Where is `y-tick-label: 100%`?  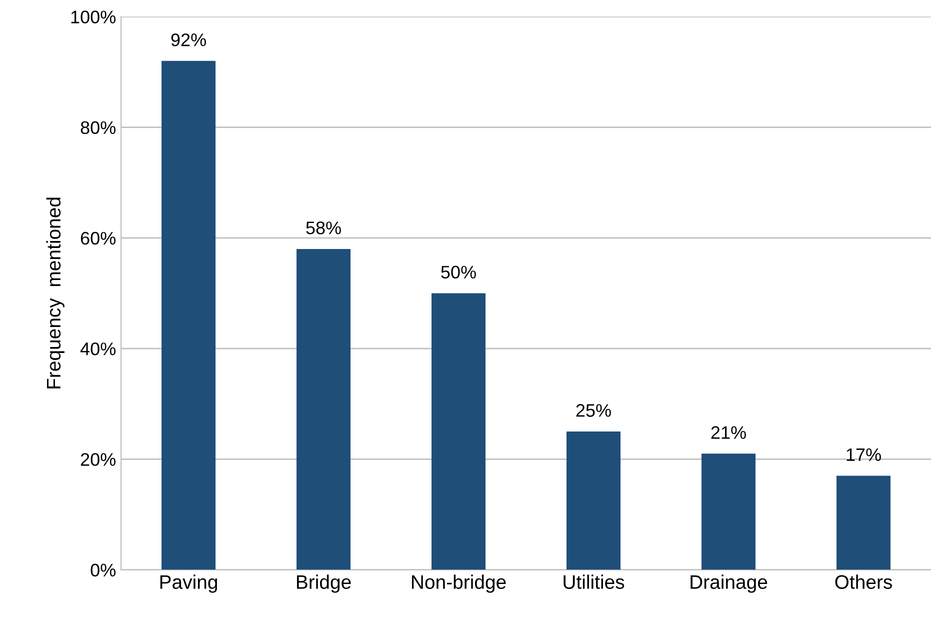
y-tick-label: 100% is located at coordinates (93, 17).